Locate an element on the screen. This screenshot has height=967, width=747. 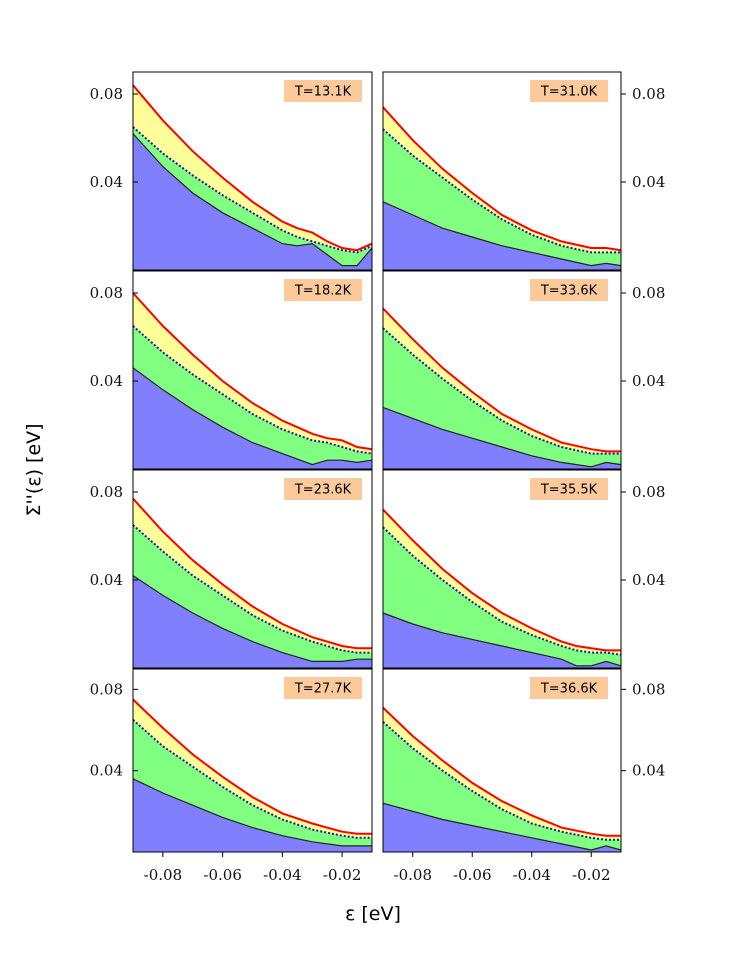
panel-5: T=23.6K 0.08 0.04 is located at coordinates (231, 569).